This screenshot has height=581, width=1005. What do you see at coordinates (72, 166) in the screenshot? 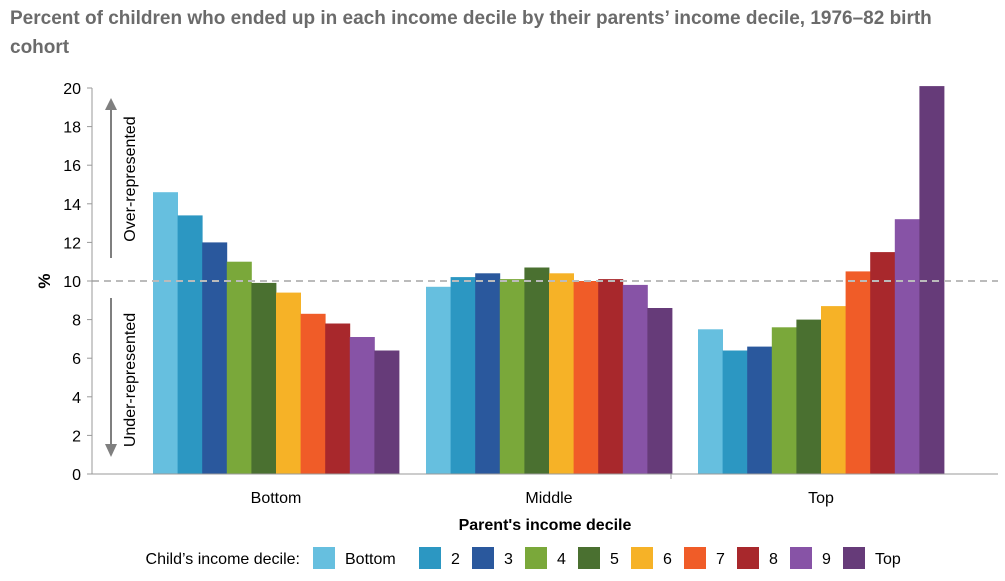
I see `y-tick-label: 16` at bounding box center [72, 166].